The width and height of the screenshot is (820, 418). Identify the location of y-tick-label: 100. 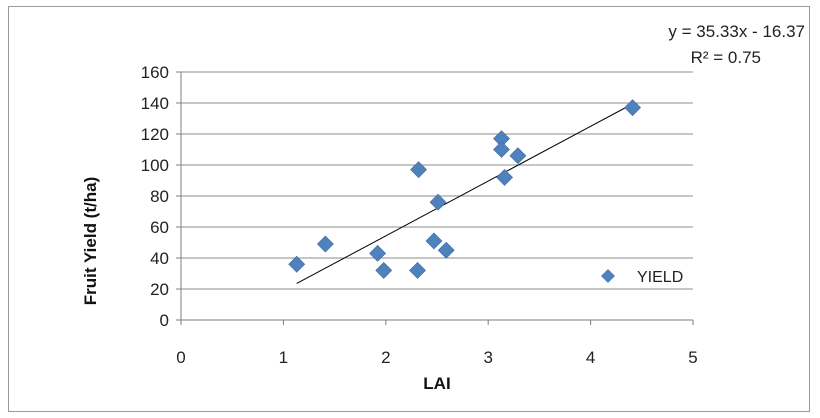
(155, 165).